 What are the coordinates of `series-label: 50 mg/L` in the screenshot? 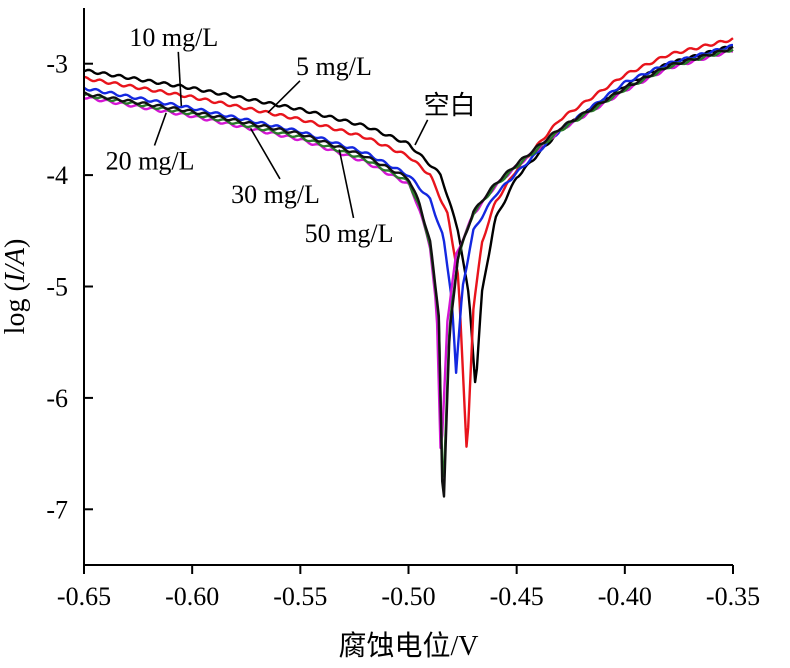 It's located at (349, 233).